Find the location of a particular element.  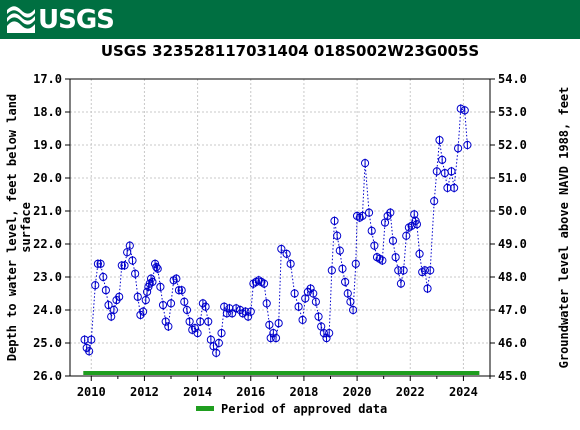

legend: Period of approved data is located at coordinates (291, 409).